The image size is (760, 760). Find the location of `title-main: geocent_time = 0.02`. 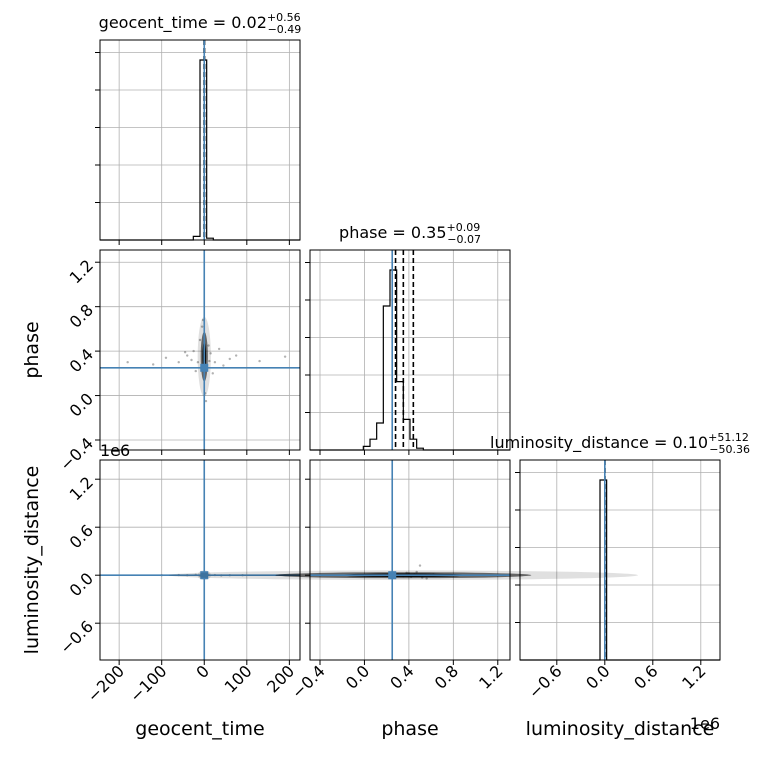

title-main: geocent_time = 0.02 is located at coordinates (183, 23).